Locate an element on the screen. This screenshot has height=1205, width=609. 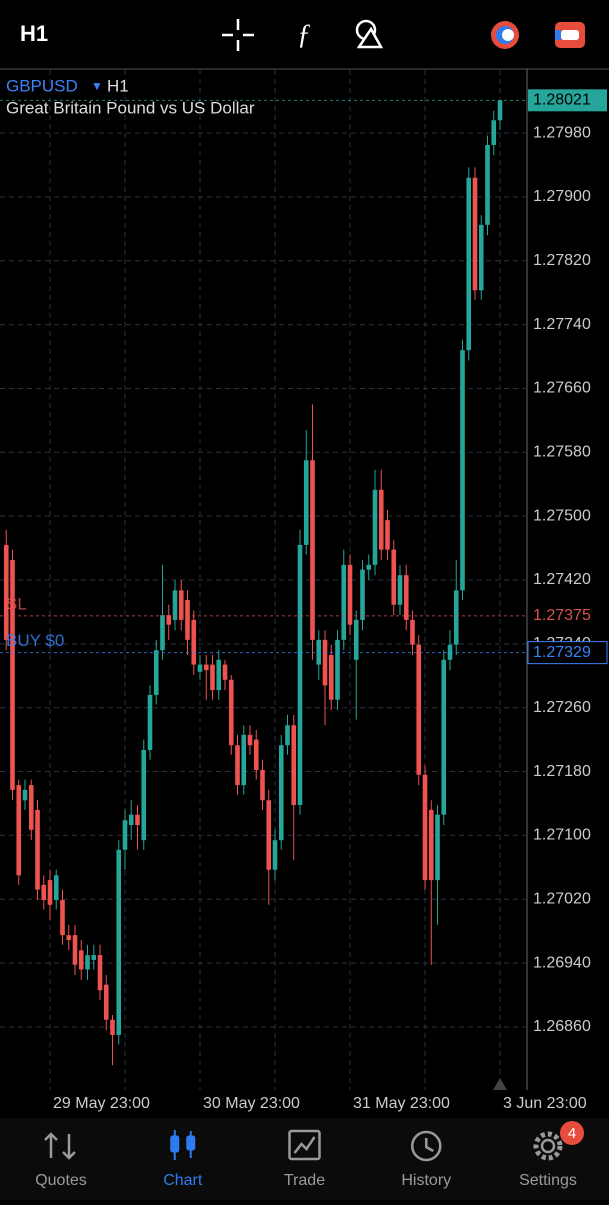
crosshair-icon is located at coordinates (238, 35).